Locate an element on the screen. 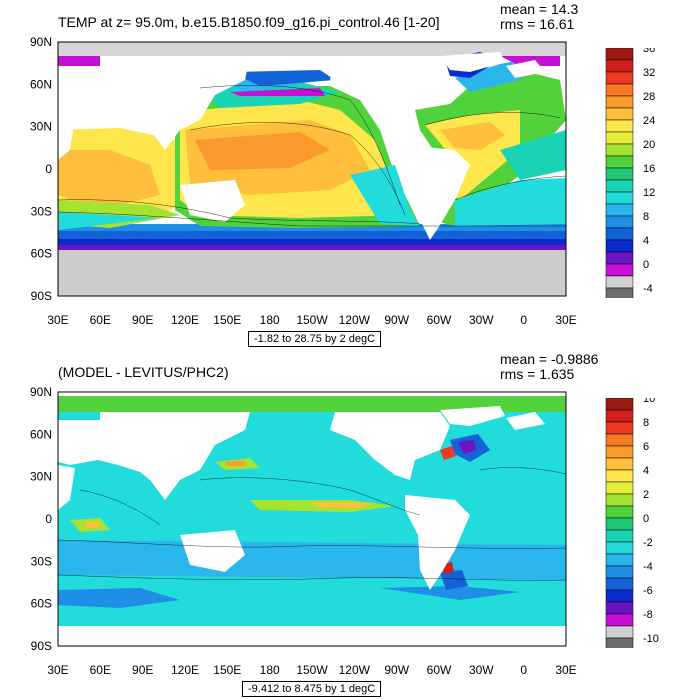 The height and width of the screenshot is (700, 700). africa-land is located at coordinates (66, 137).